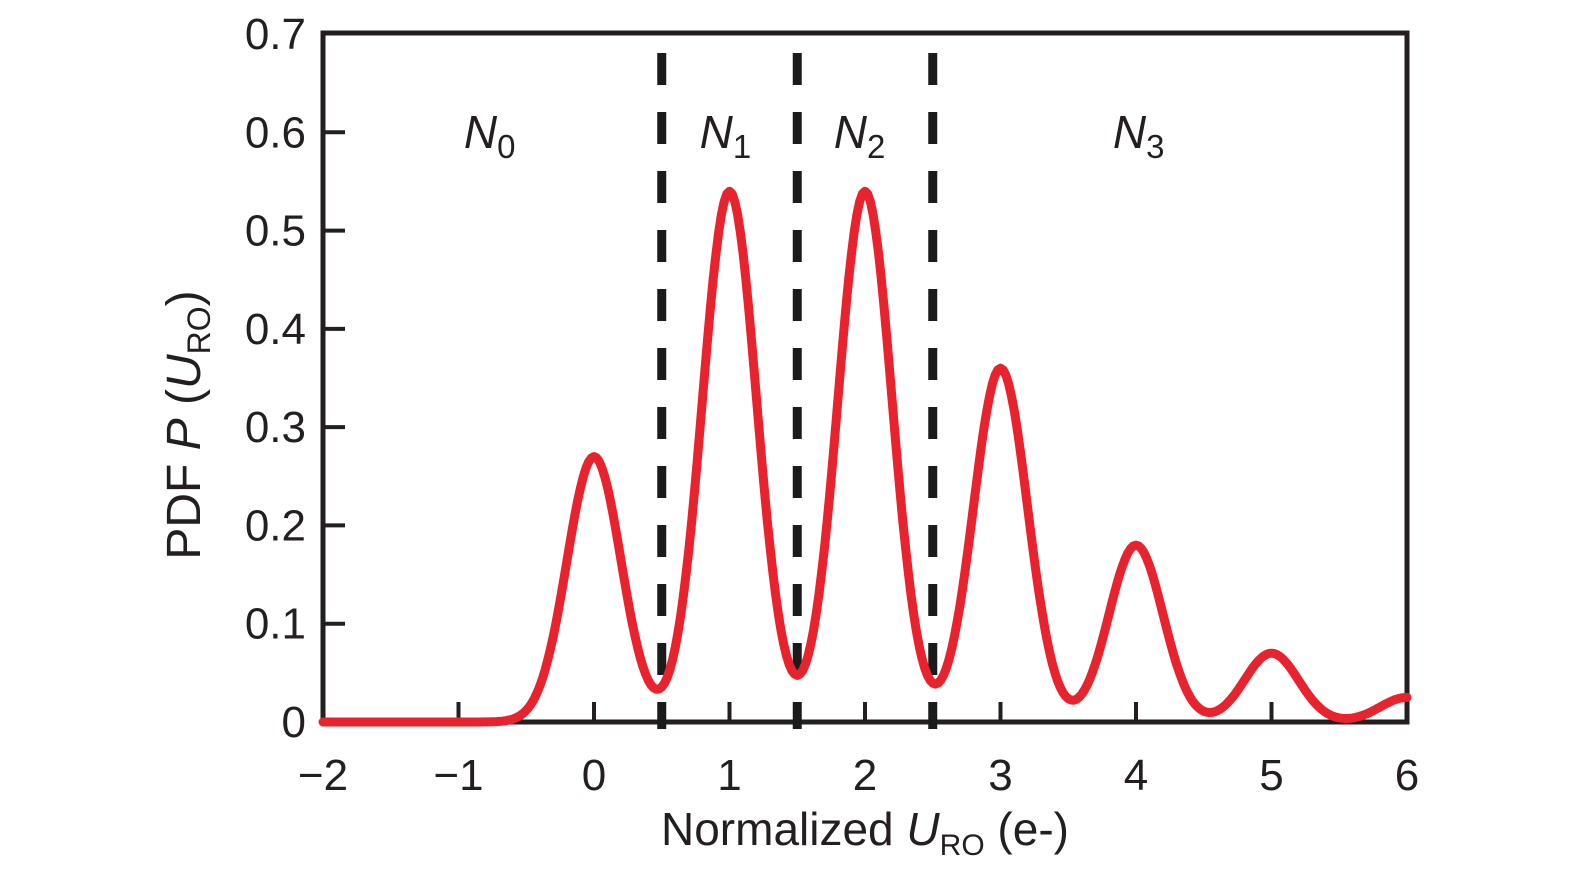  I want to click on y-axis-tick-label: 0, so click(294, 722).